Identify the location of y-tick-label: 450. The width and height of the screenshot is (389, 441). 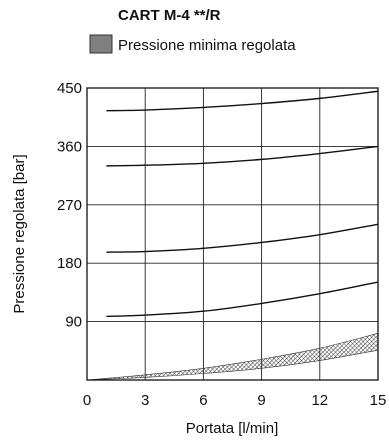
(69, 88).